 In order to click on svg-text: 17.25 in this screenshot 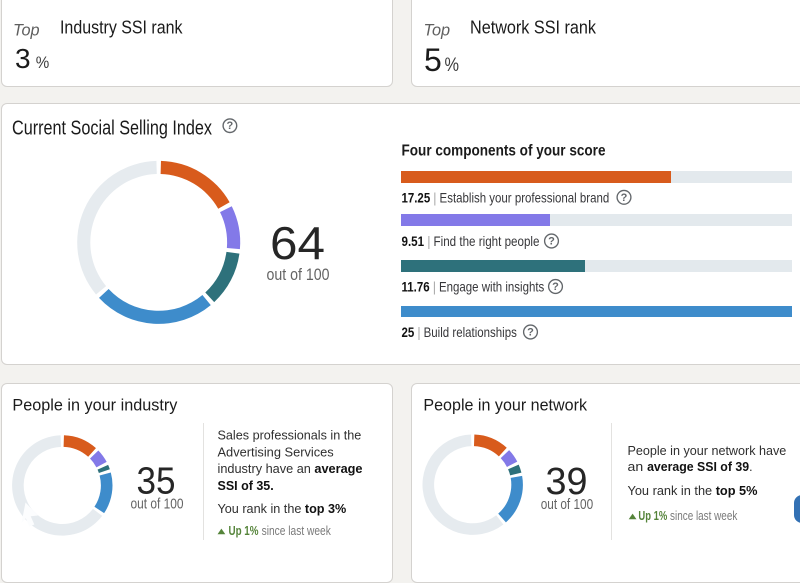, I will do `click(416, 197)`.